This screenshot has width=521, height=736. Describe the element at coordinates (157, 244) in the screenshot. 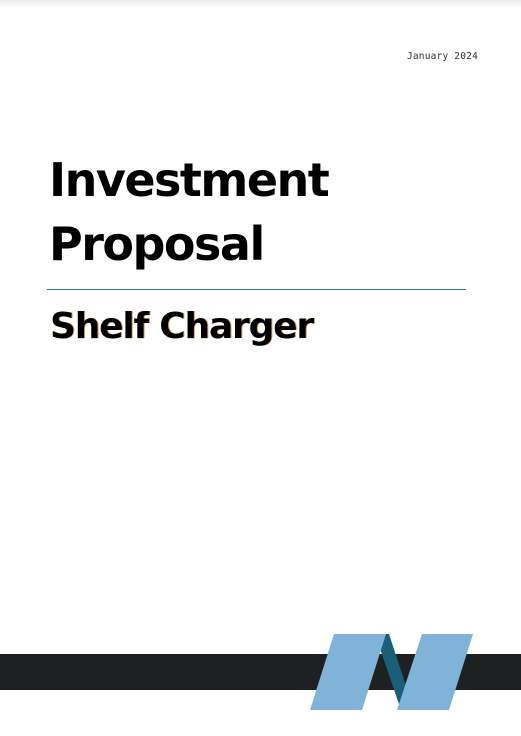

I see `title-line-2: Proposal` at that location.